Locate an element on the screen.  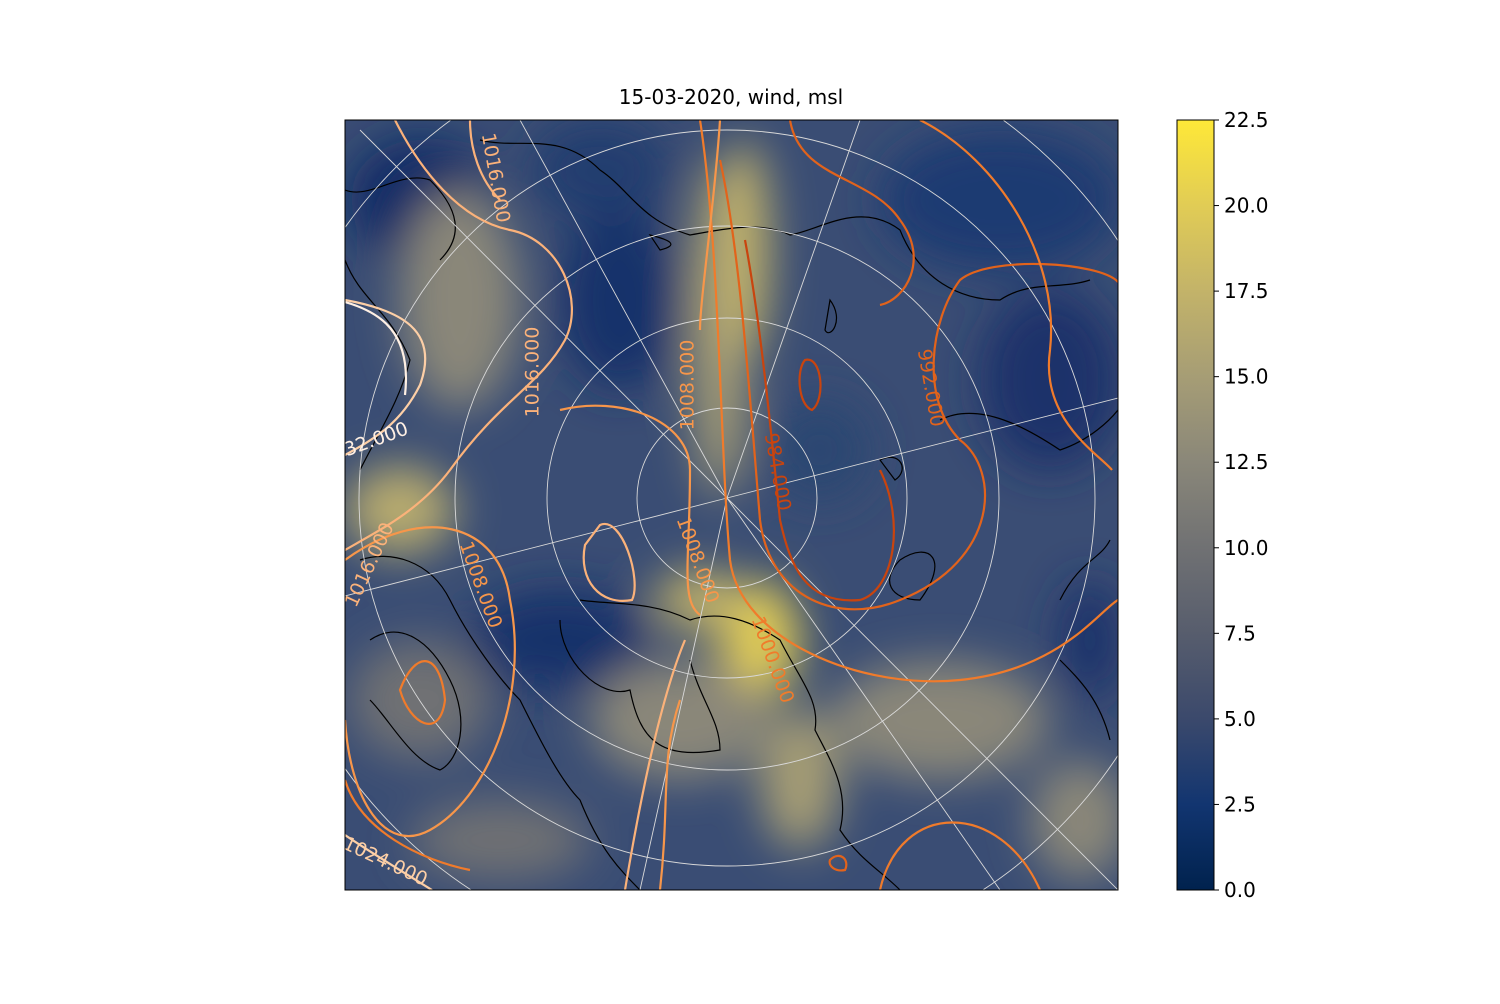
contour-label: 1016.000 is located at coordinates (533, 372).